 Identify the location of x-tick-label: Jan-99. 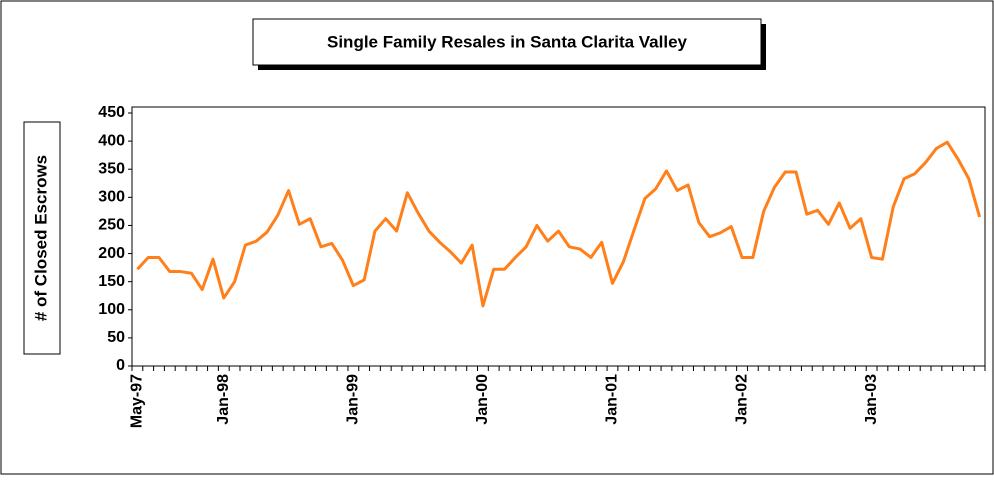
(353, 399).